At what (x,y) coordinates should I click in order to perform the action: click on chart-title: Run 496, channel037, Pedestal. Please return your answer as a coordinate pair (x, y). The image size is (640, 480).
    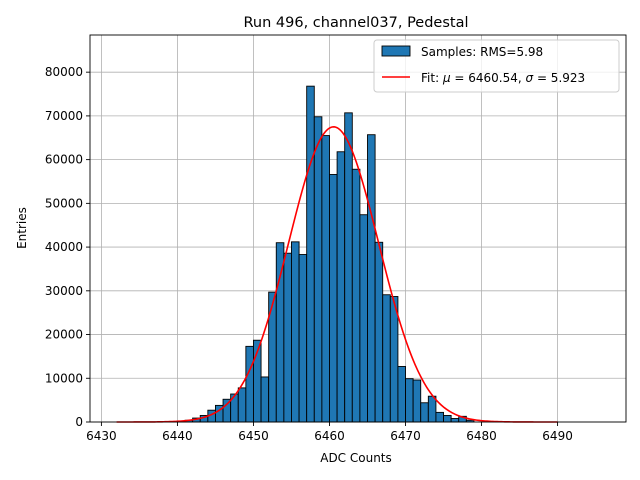
    Looking at the image, I should click on (355, 23).